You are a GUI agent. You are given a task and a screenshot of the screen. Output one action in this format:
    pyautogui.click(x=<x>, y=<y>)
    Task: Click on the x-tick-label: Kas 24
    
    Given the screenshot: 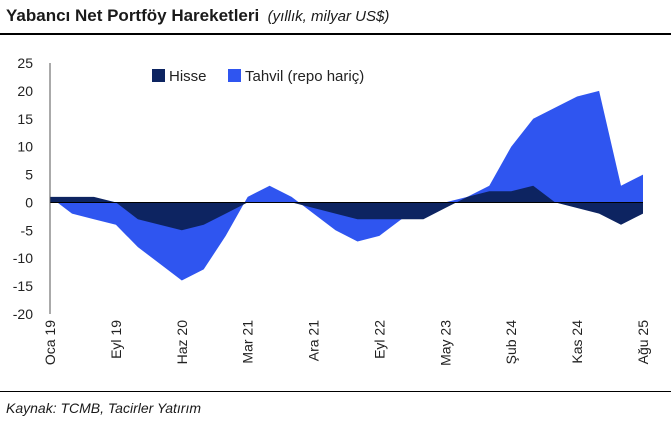 What is the action you would take?
    pyautogui.click(x=577, y=342)
    